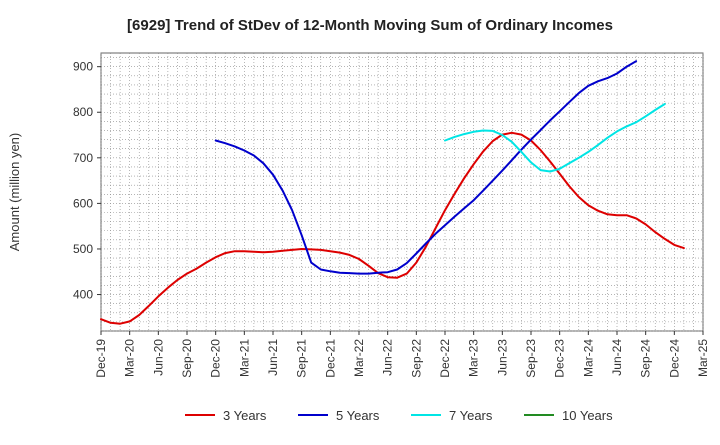  I want to click on legend-label-7-years: 7 Years, so click(471, 415).